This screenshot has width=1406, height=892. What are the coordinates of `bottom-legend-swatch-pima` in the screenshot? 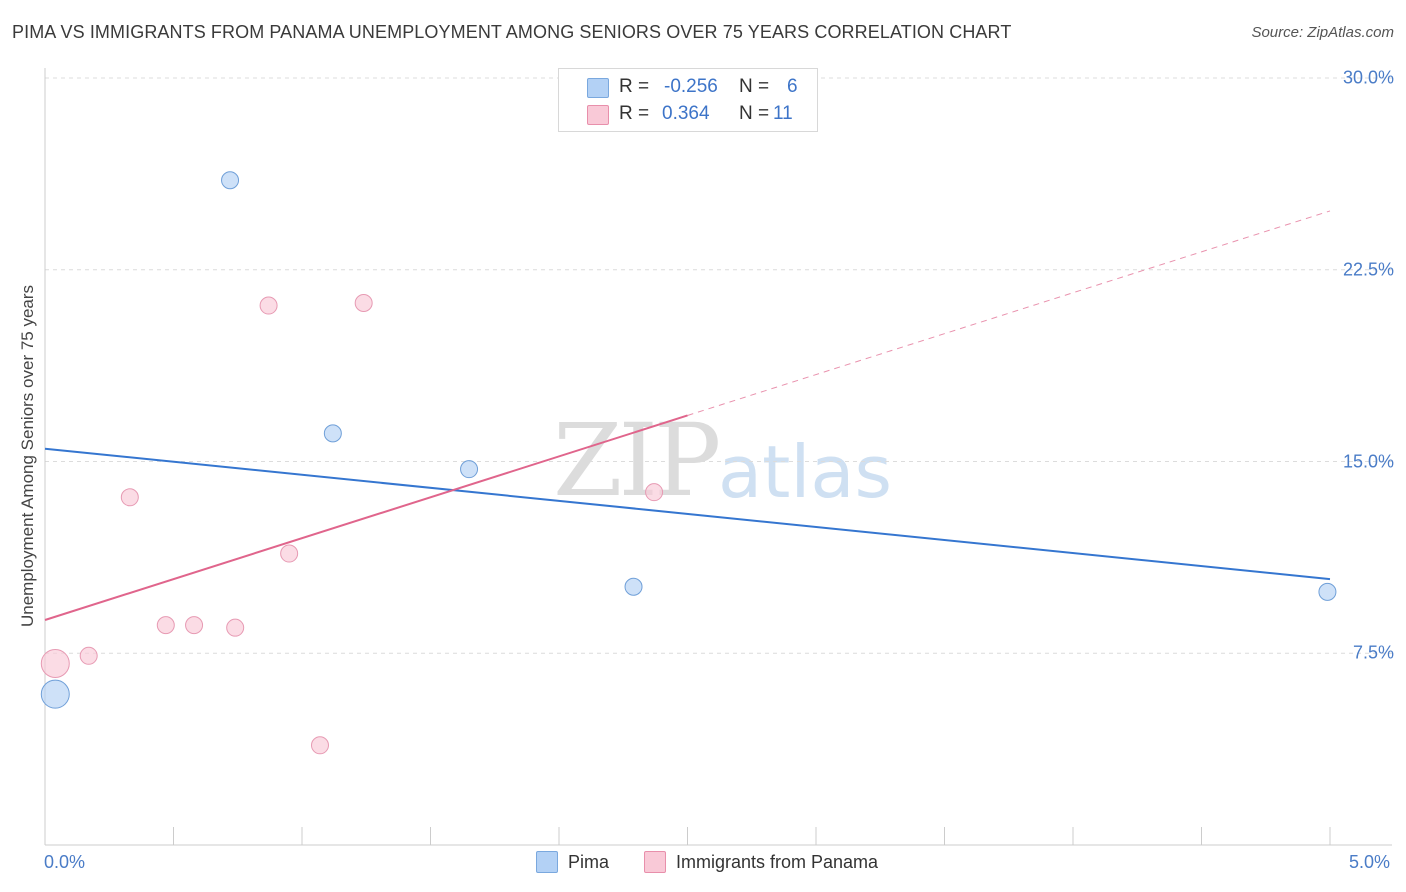 It's located at (547, 862).